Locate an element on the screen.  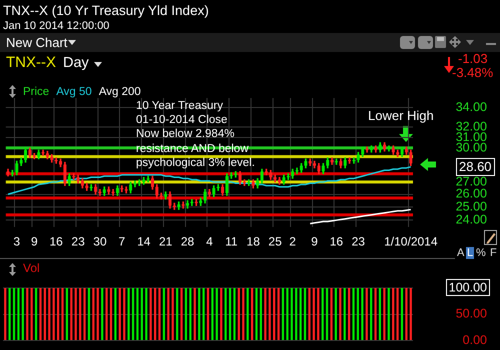
text: Avg 50 is located at coordinates (74, 92).